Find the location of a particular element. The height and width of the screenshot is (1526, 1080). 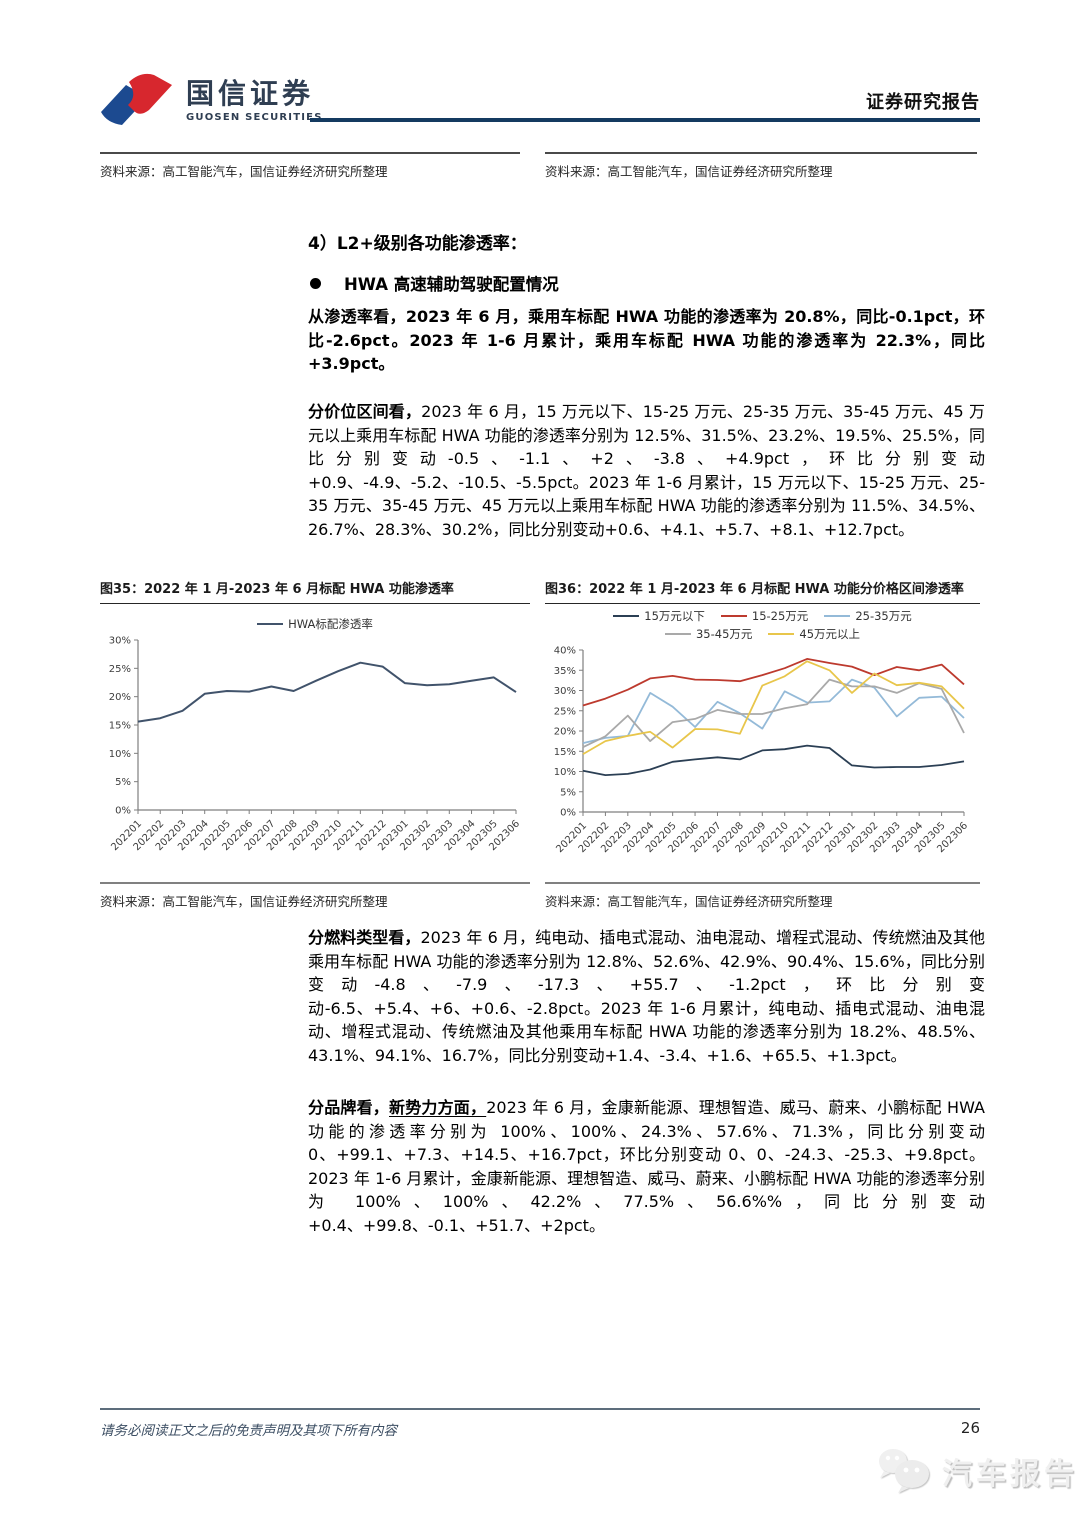

section-heading: 4）L2+级别各功能渗透率： is located at coordinates (417, 244).